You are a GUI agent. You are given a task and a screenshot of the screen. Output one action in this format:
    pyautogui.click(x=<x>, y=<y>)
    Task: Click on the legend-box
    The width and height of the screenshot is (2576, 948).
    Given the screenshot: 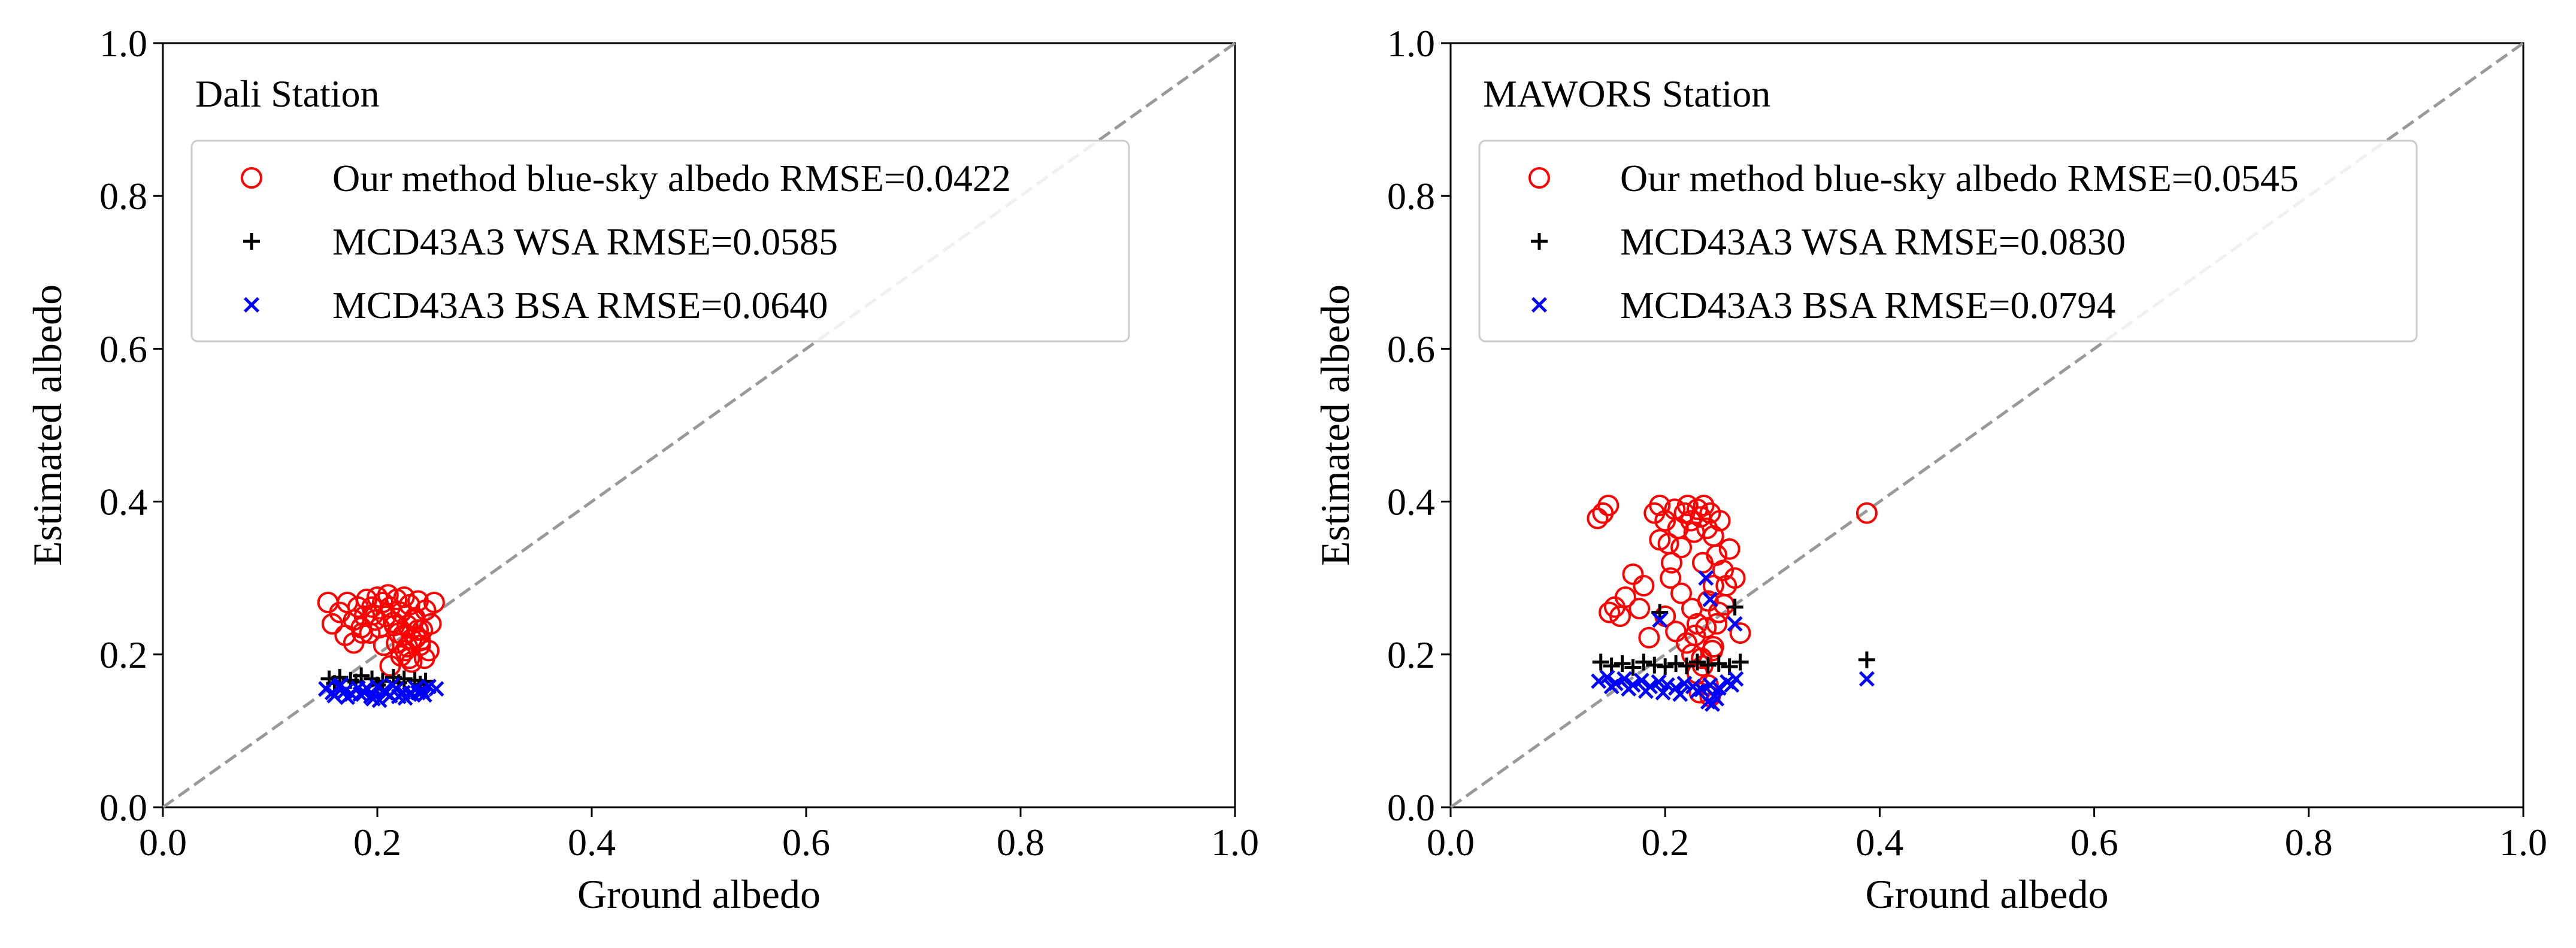 What is the action you would take?
    pyautogui.click(x=660, y=242)
    